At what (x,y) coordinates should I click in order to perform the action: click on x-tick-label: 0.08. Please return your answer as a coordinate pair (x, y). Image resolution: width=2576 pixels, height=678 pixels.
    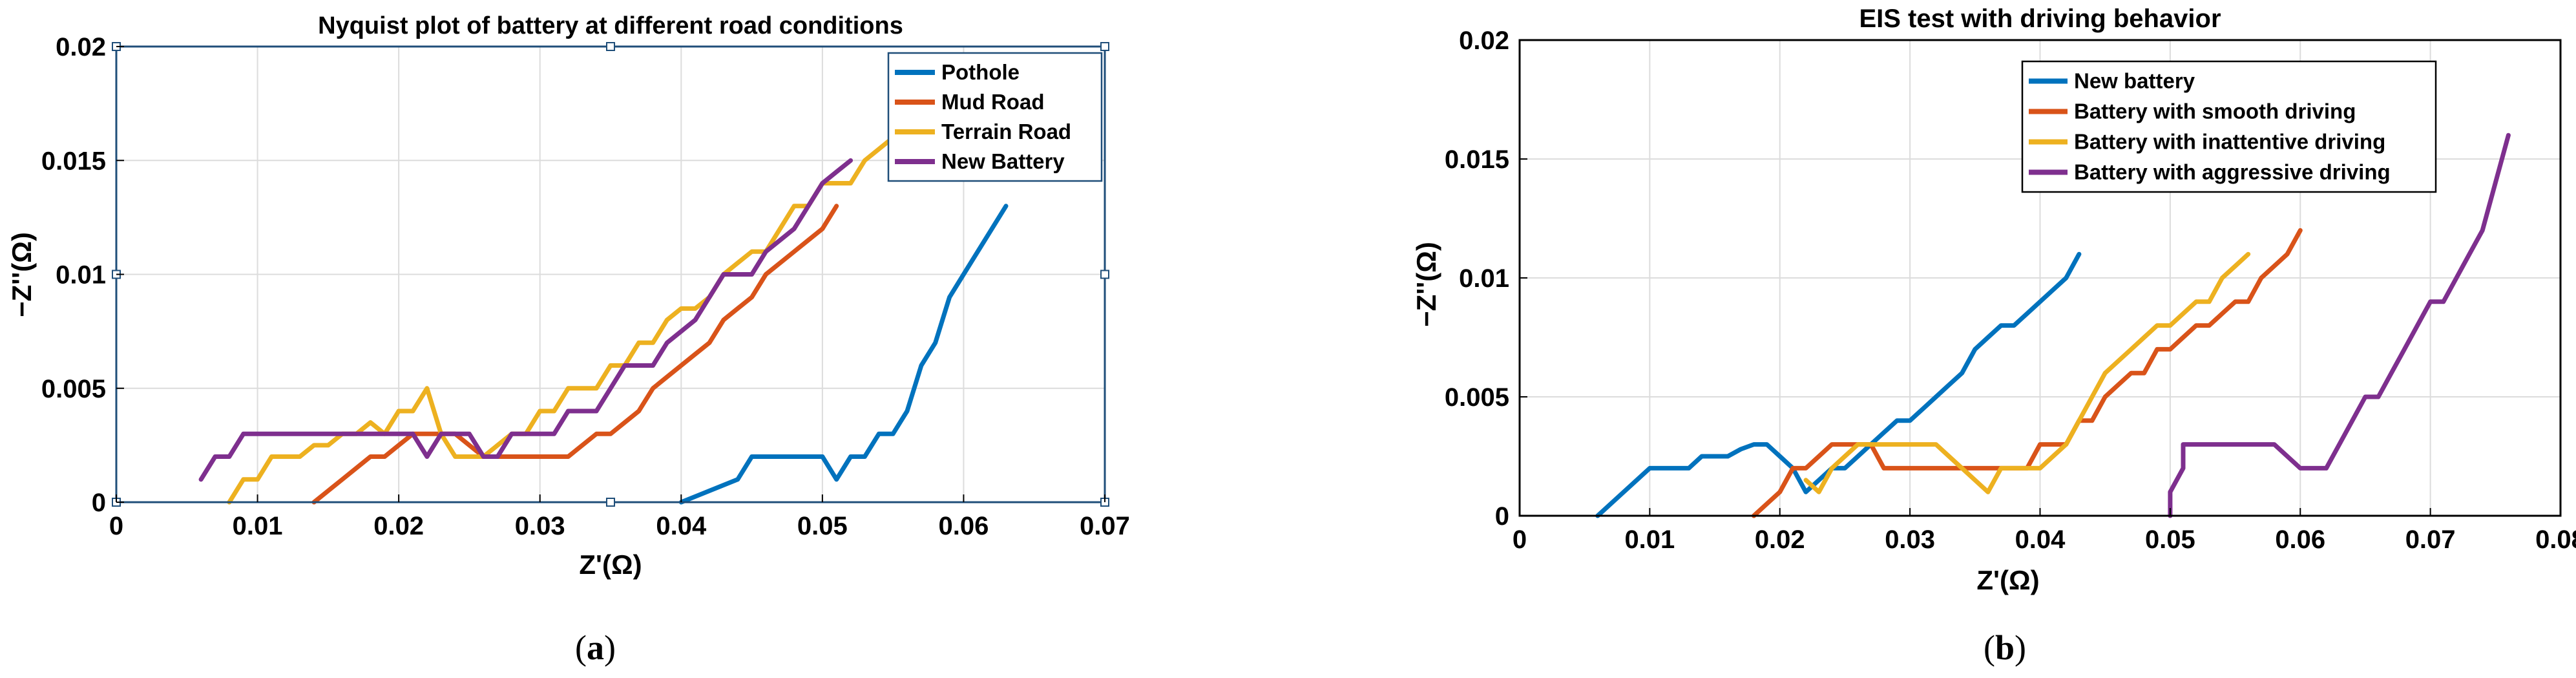
    Looking at the image, I should click on (2555, 539).